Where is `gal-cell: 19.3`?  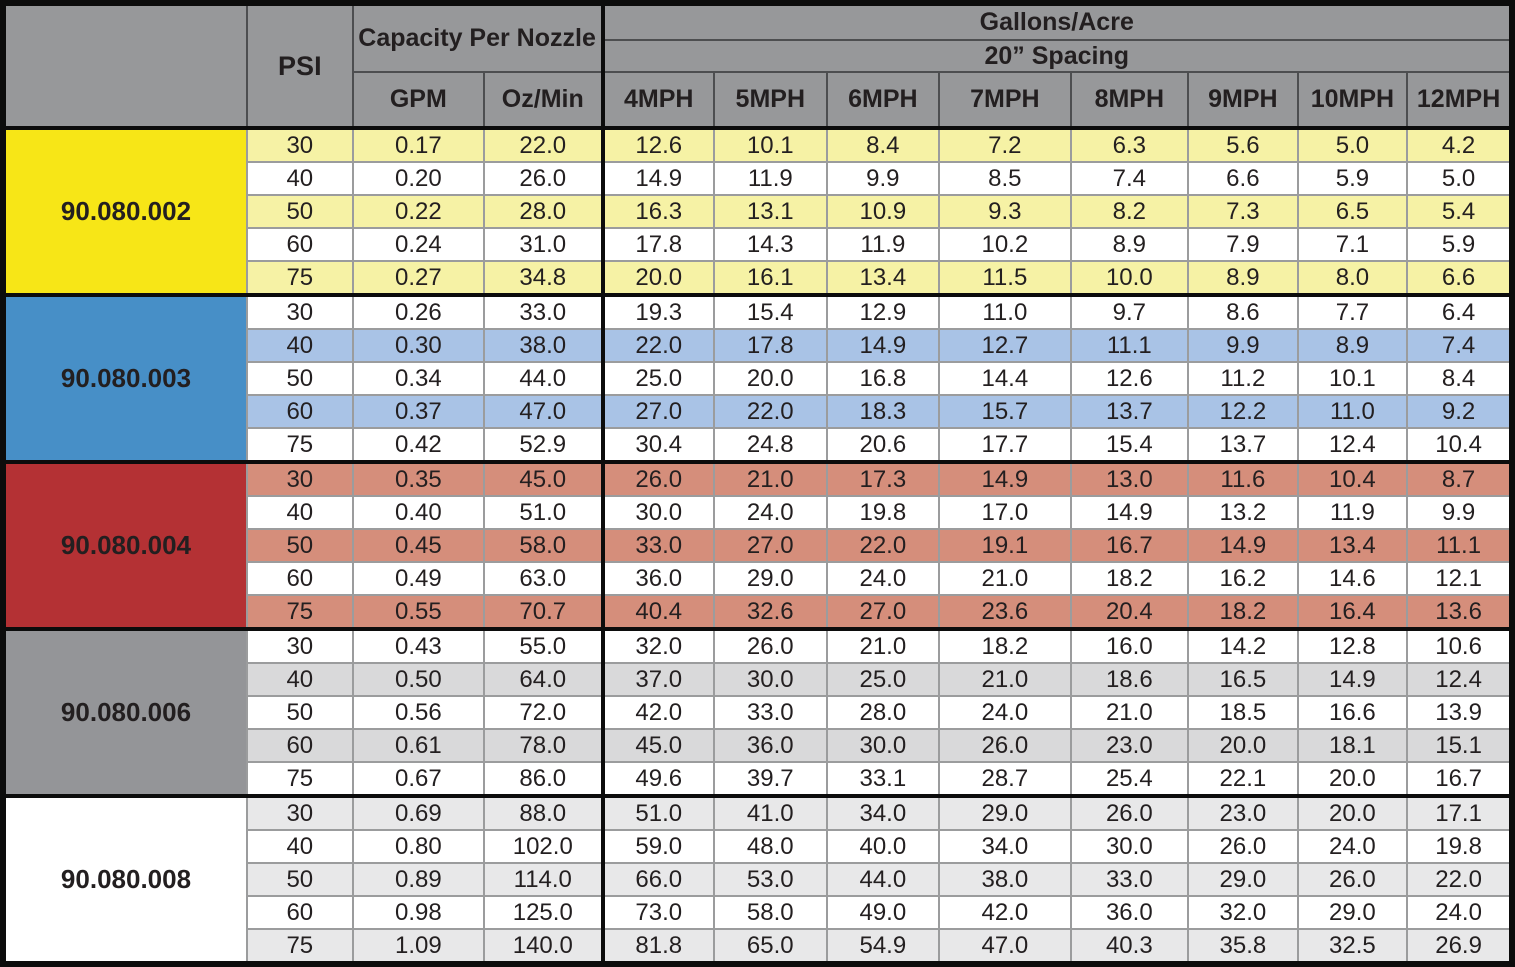 gal-cell: 19.3 is located at coordinates (657, 311).